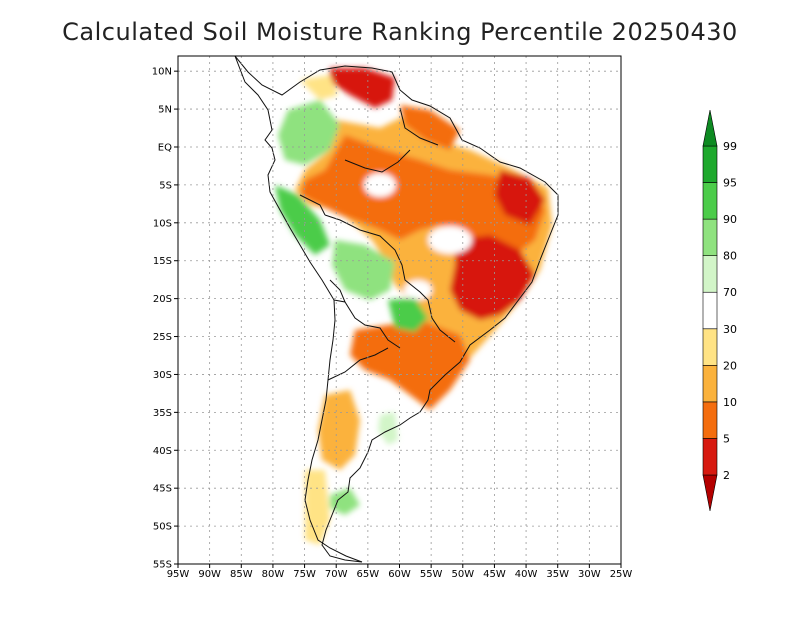  I want to click on lon-tick-label: 65W, so click(368, 574).